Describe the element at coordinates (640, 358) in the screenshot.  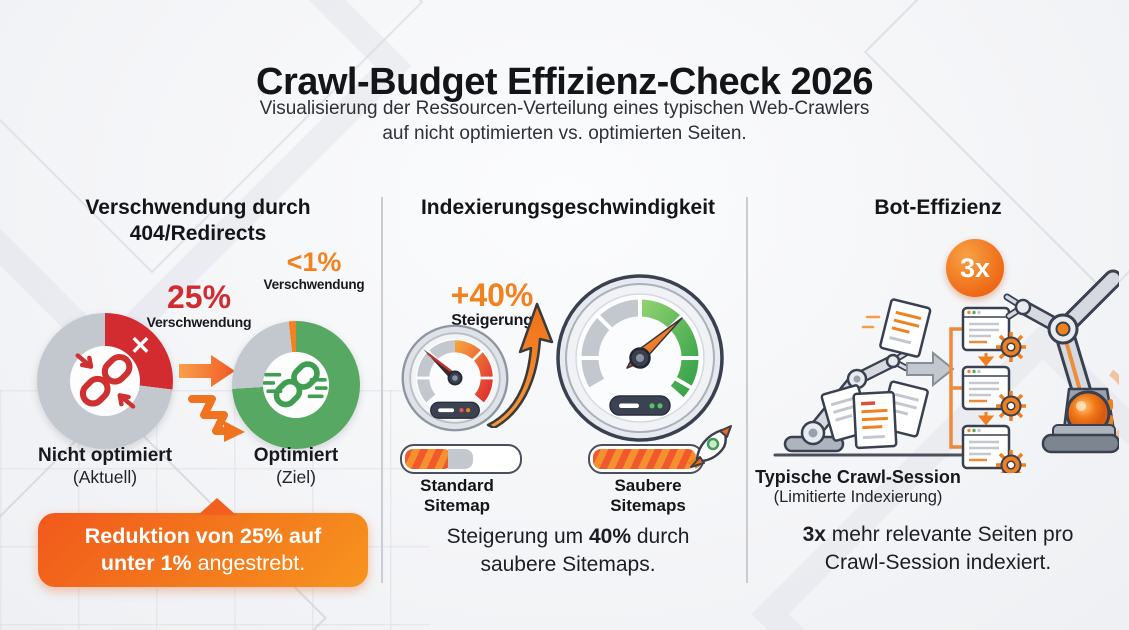
I see `gauge-high-icon` at that location.